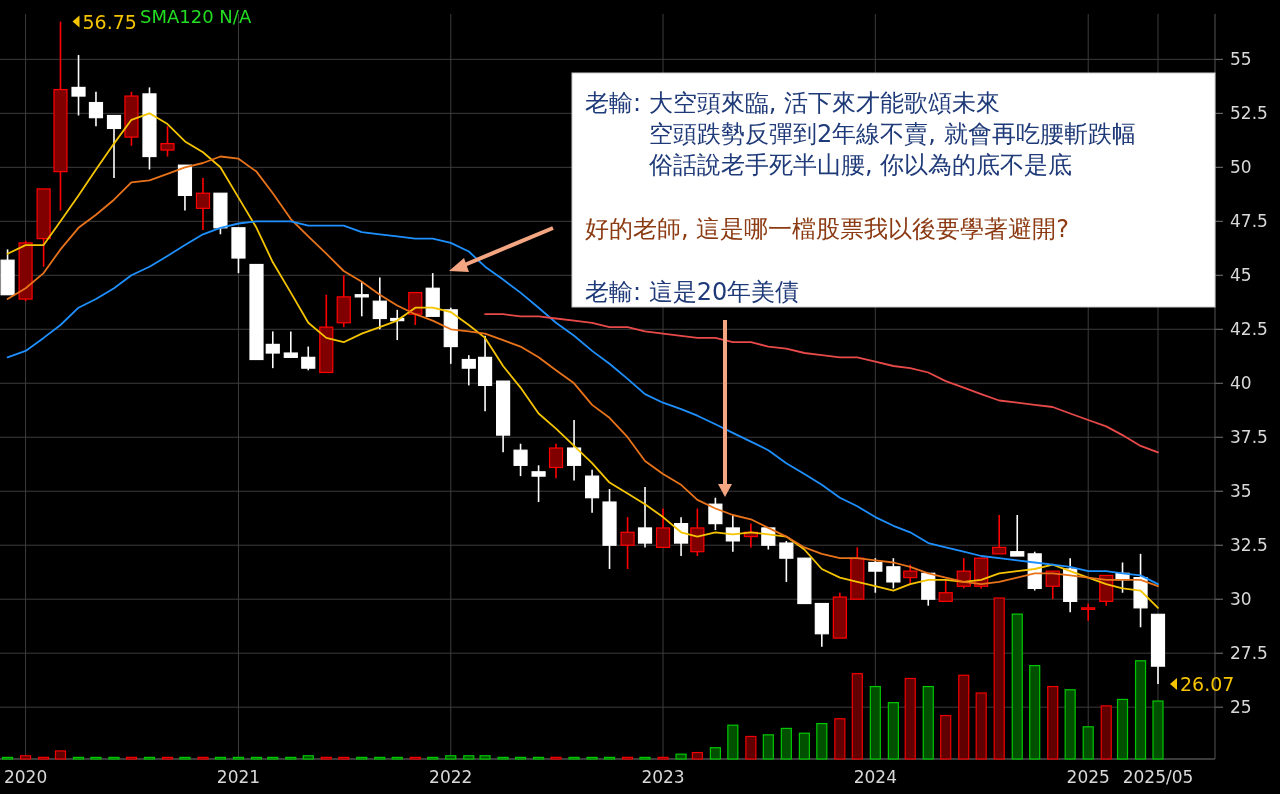 This screenshot has height=794, width=1280. Describe the element at coordinates (1249, 113) in the screenshot. I see `y-tick-label: 52.5` at that location.